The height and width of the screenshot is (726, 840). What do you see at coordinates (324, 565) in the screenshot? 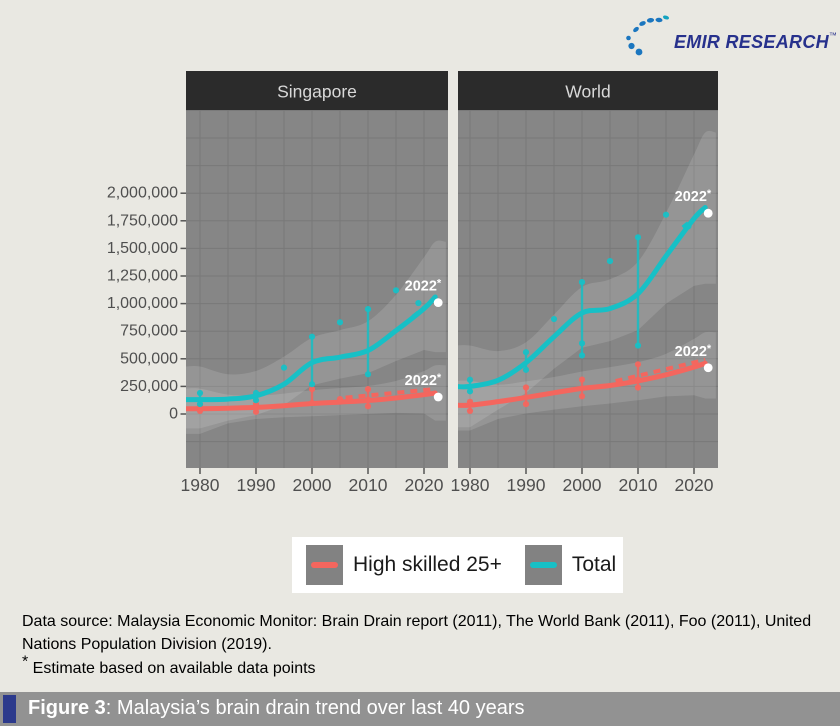
I see `legend-line-swatch-red` at bounding box center [324, 565].